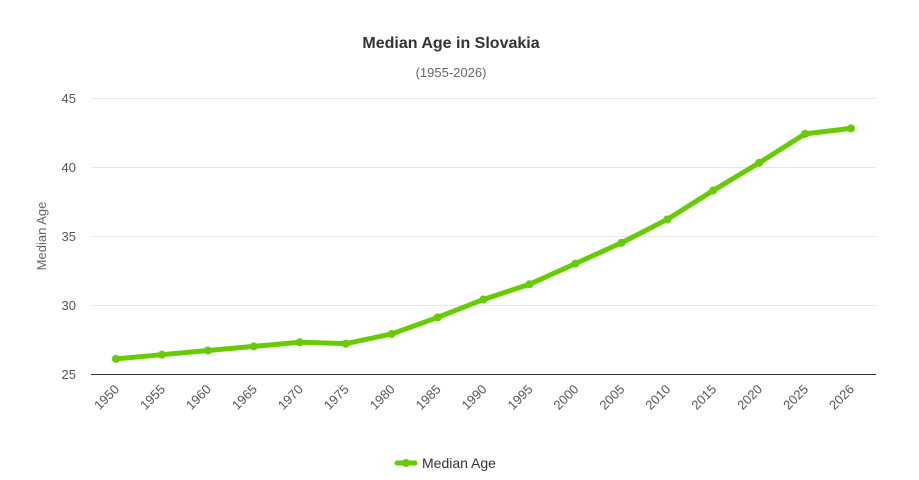 Image resolution: width=919 pixels, height=480 pixels. I want to click on legend-label: Median Age, so click(459, 463).